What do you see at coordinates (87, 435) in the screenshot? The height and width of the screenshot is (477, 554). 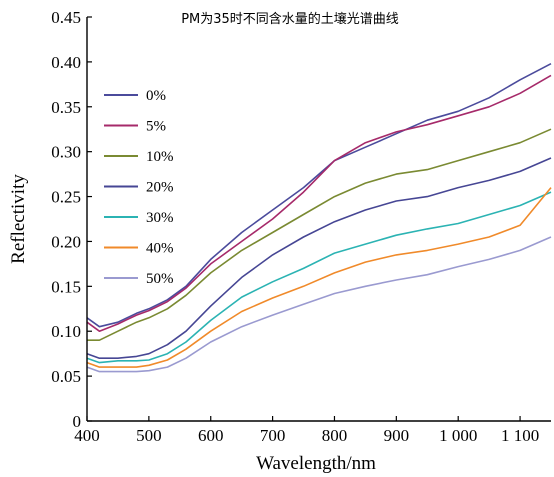 I see `x-tick-label: 400` at bounding box center [87, 435].